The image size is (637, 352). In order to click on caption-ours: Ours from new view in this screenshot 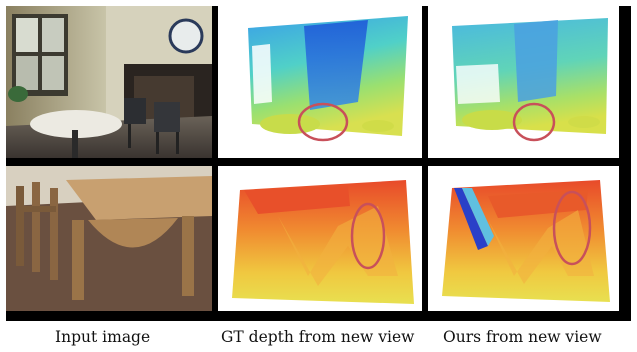, I will do `click(522, 337)`.